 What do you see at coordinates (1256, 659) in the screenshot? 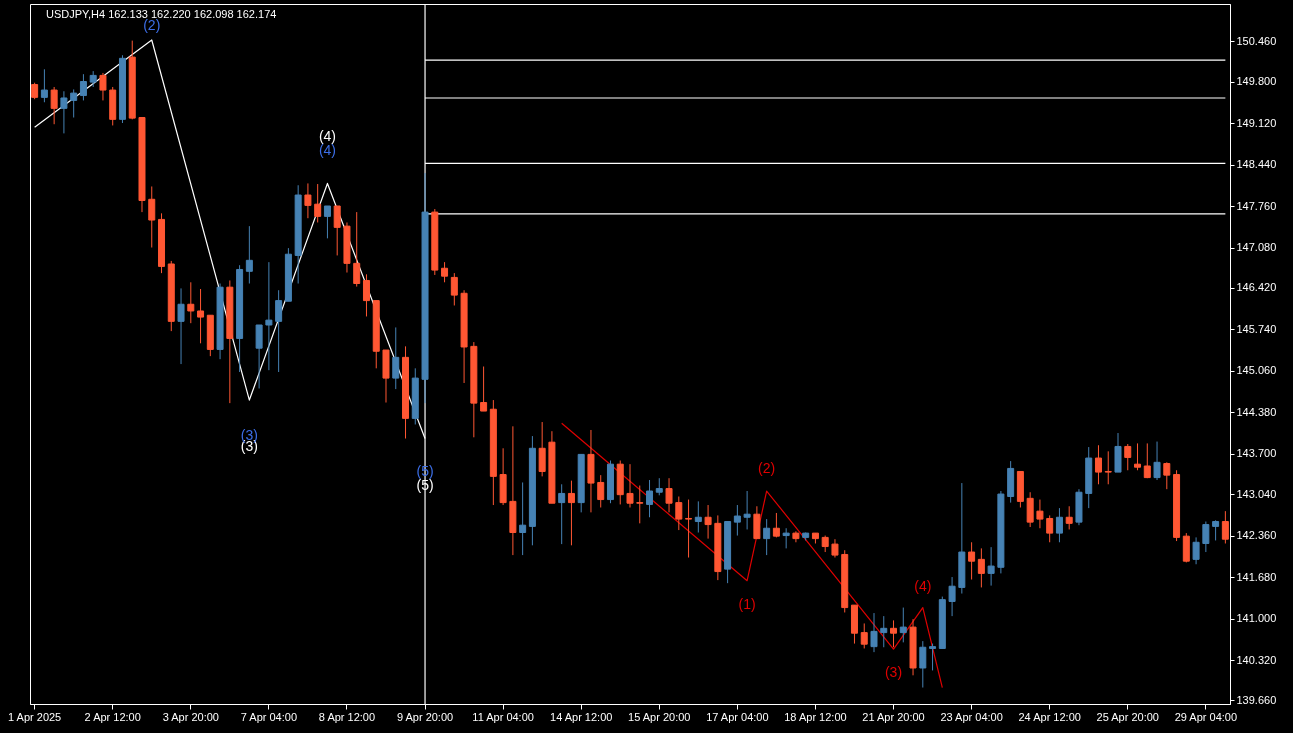
I see `y-tick-label: 140.320` at bounding box center [1256, 659].